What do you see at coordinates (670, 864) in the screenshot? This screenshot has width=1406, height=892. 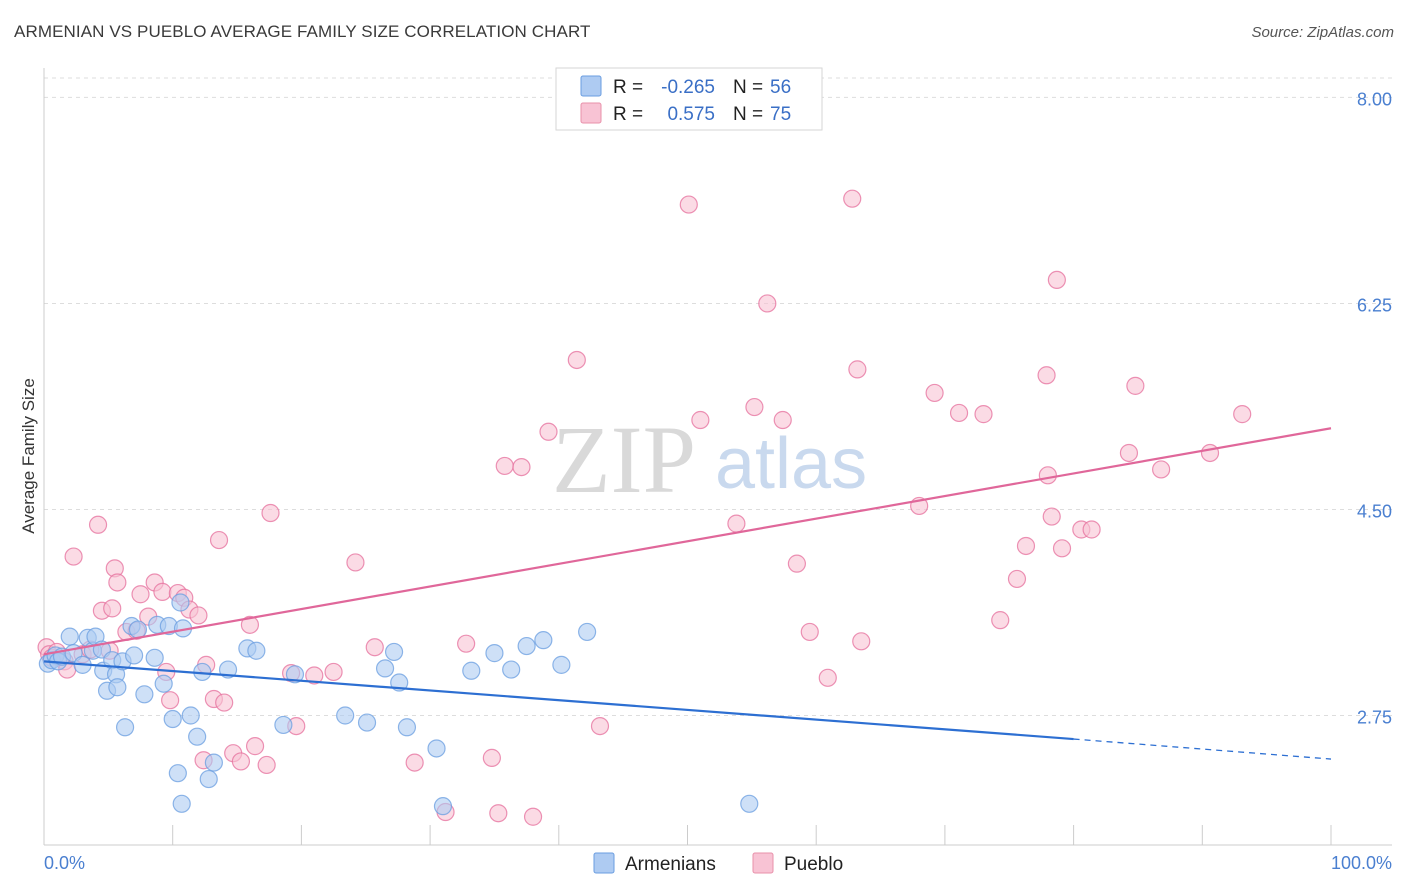 I see `bottom-legend-label-armenians: Armenians` at bounding box center [670, 864].